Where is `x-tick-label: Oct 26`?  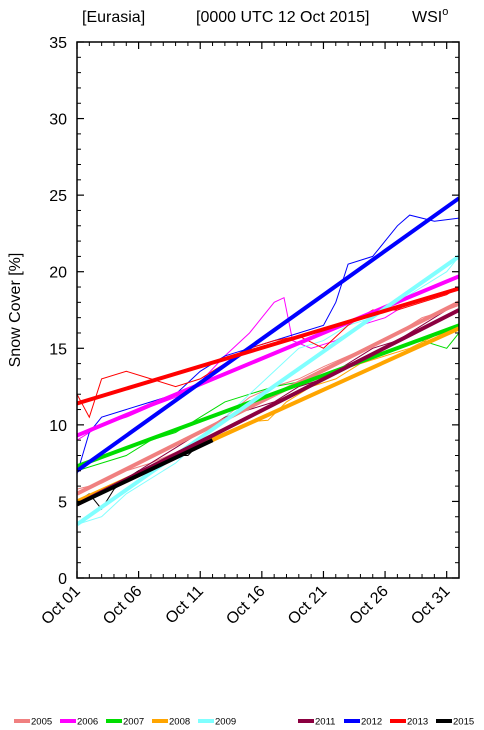
x-tick-label: Oct 26 is located at coordinates (369, 605).